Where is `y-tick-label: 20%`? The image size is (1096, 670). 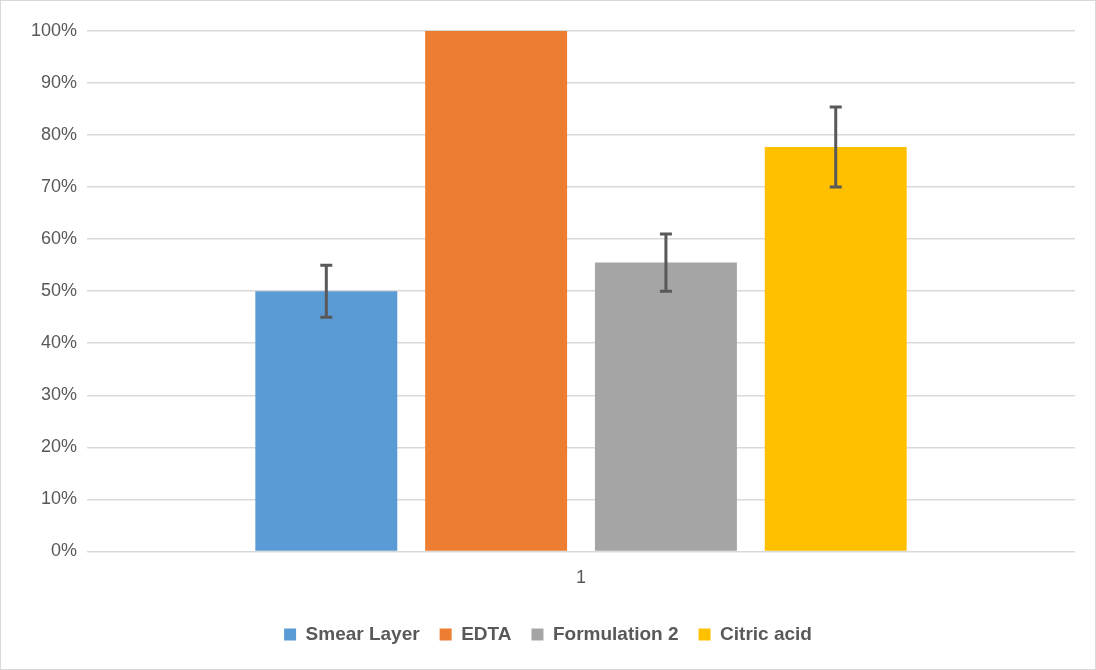 y-tick-label: 20% is located at coordinates (59, 446).